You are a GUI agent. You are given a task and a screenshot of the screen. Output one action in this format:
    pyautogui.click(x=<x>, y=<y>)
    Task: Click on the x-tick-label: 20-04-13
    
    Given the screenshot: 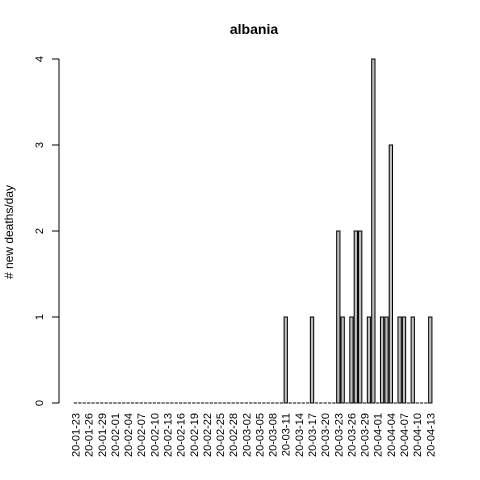 What is the action you would take?
    pyautogui.click(x=431, y=435)
    